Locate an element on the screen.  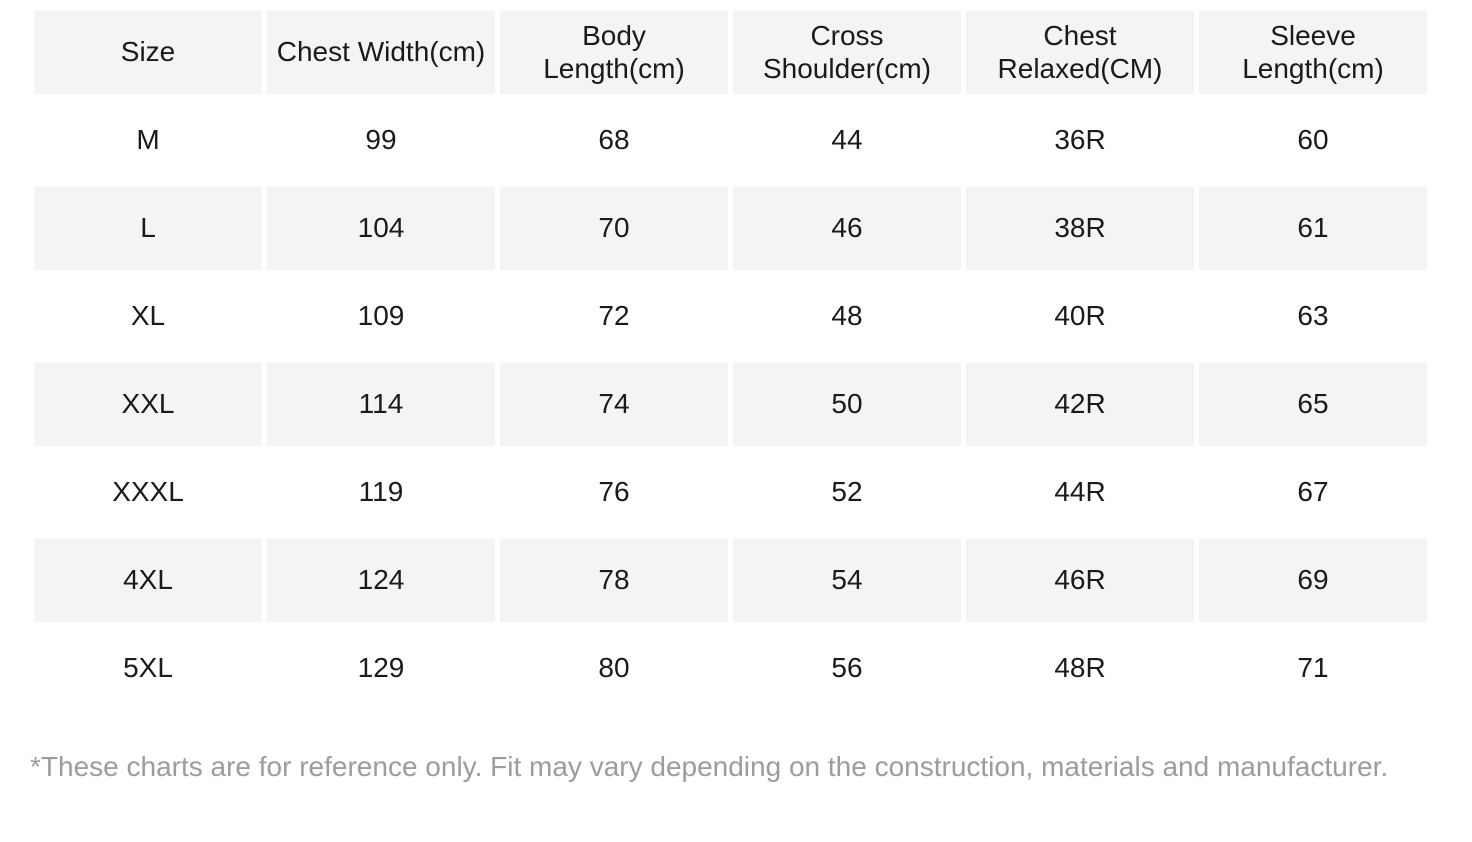
table-row-m: M 99 68 44 36R 60 is located at coordinates (730, 140).